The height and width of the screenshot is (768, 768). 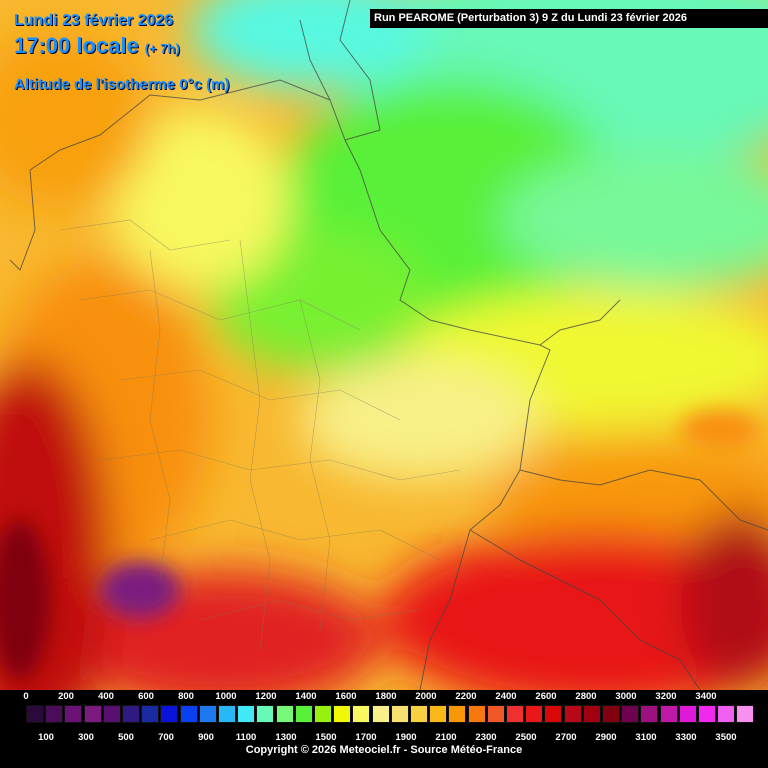 What do you see at coordinates (146, 696) in the screenshot?
I see `legend-label-top: 600` at bounding box center [146, 696].